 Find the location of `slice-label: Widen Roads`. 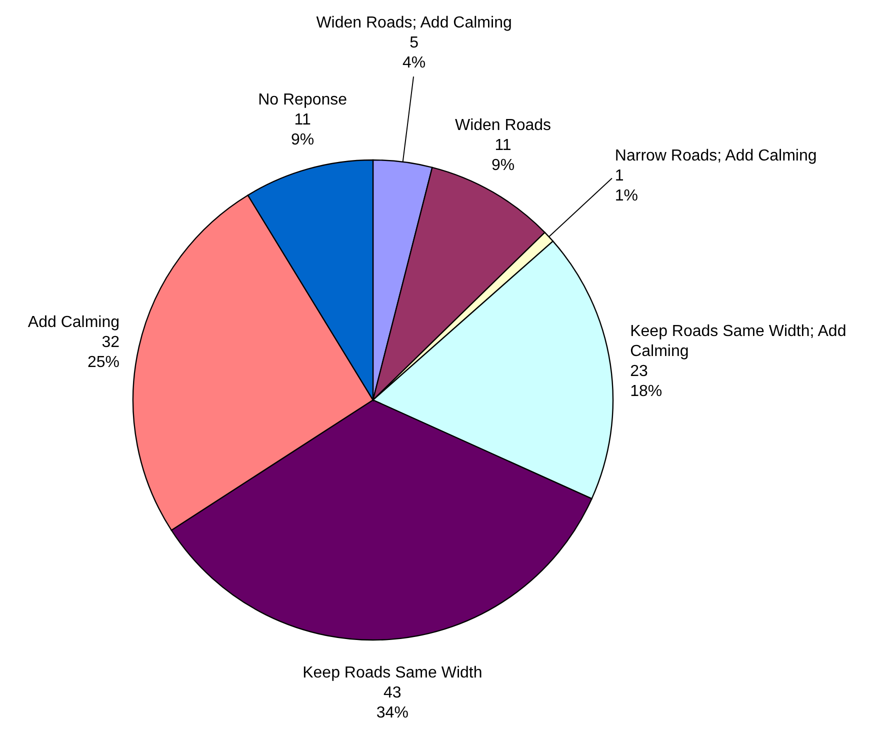

slice-label: Widen Roads is located at coordinates (503, 125).